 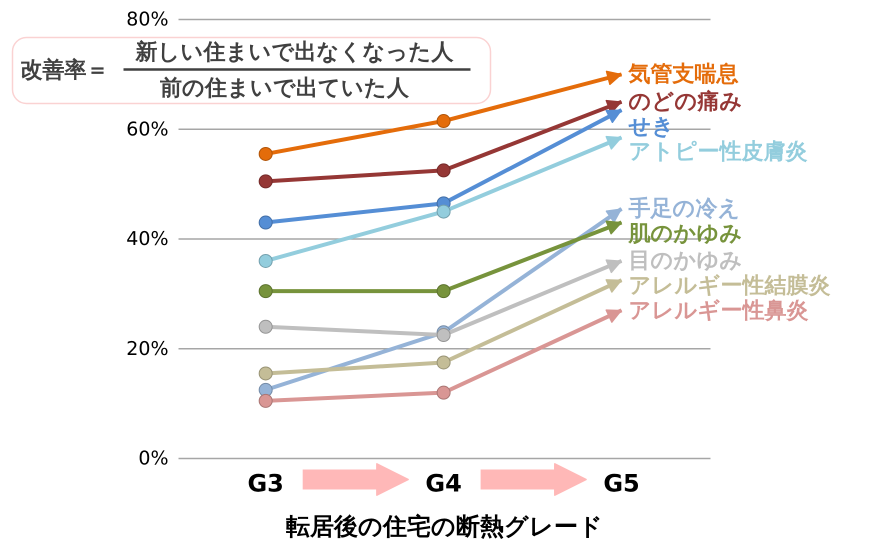 What do you see at coordinates (685, 261) in the screenshot?
I see `legend-label: 目のかゆみ` at bounding box center [685, 261].